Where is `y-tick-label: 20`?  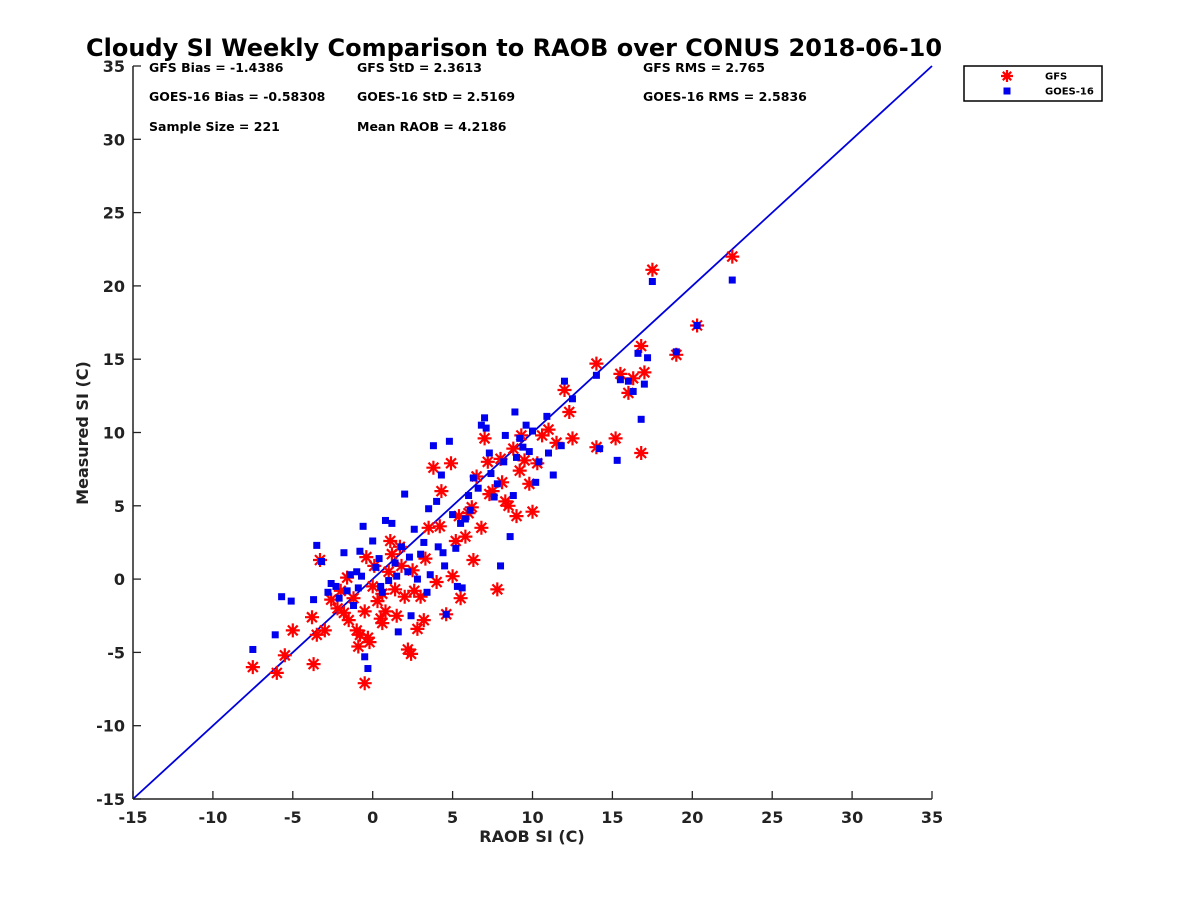
y-tick-label: 20 is located at coordinates (114, 286).